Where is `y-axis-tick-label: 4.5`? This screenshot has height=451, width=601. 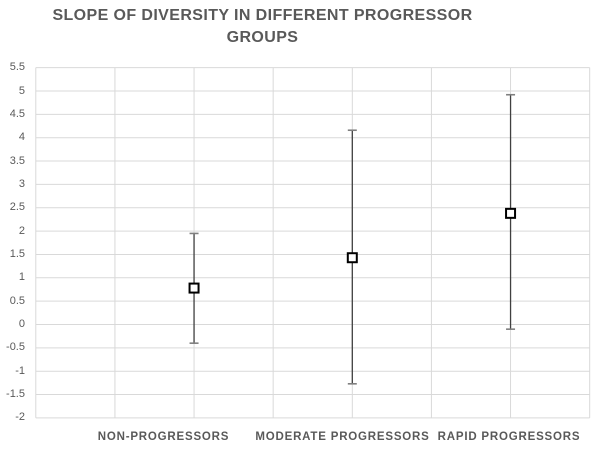
y-axis-tick-label: 4.5 is located at coordinates (17, 113).